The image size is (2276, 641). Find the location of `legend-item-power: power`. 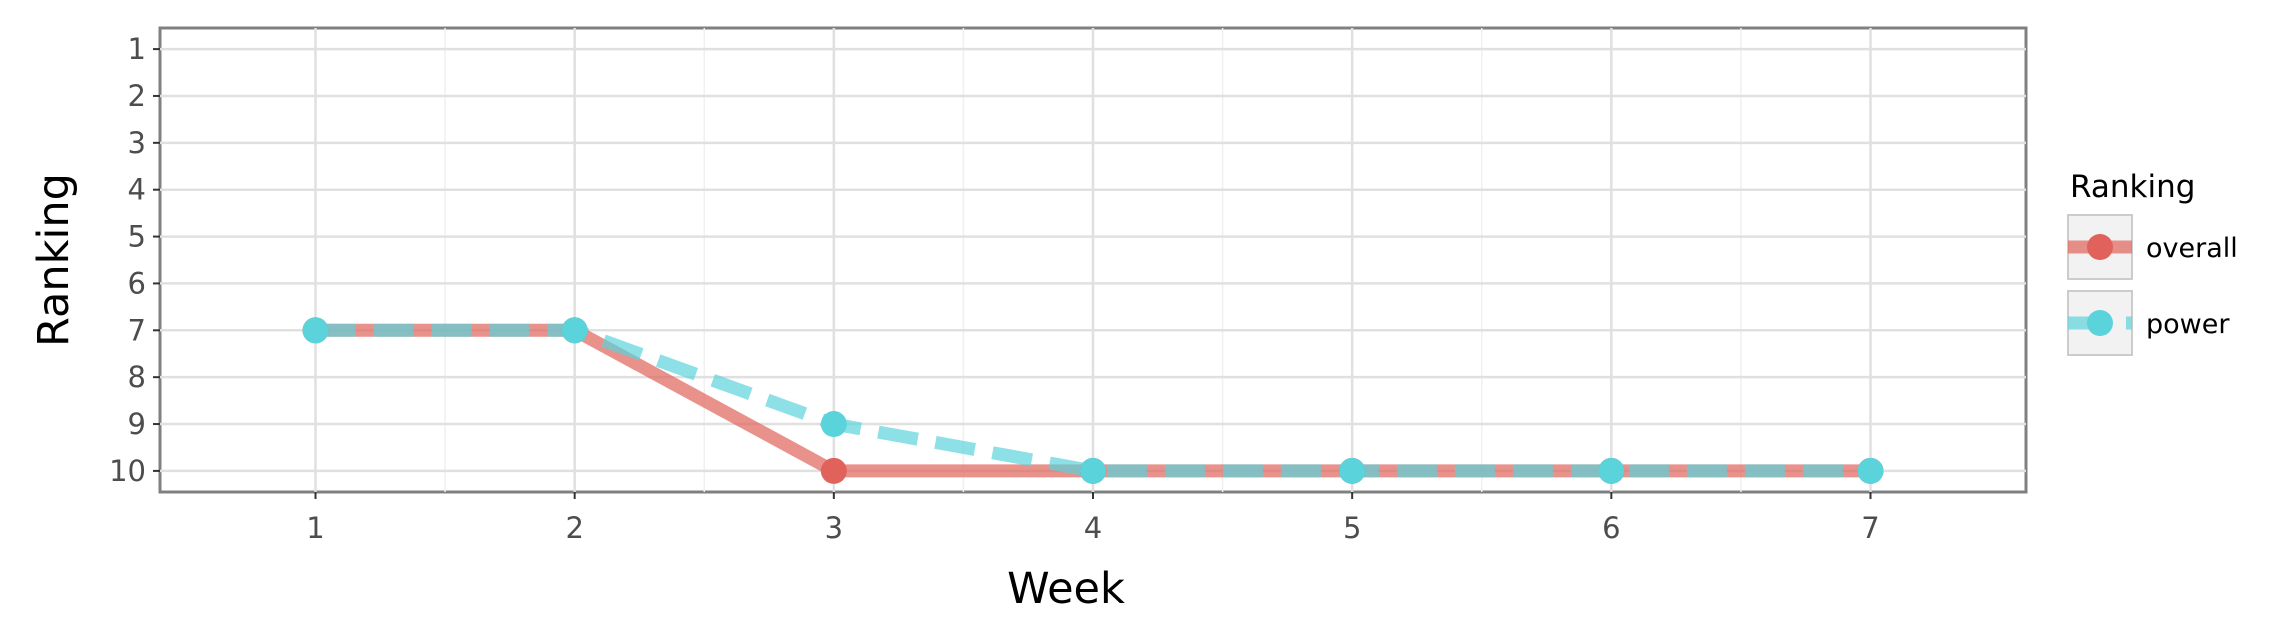

legend-item-power: power is located at coordinates (2148, 323).